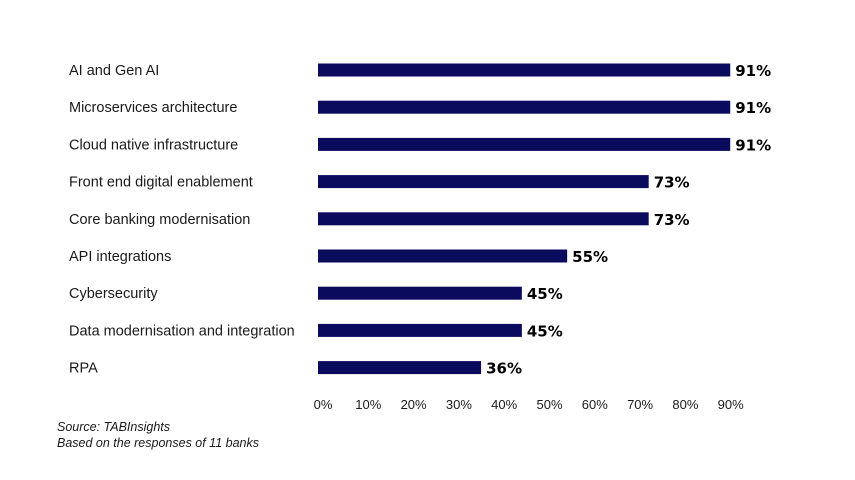 The width and height of the screenshot is (855, 480). Describe the element at coordinates (120, 257) in the screenshot. I see `category-label: API integrations` at that location.